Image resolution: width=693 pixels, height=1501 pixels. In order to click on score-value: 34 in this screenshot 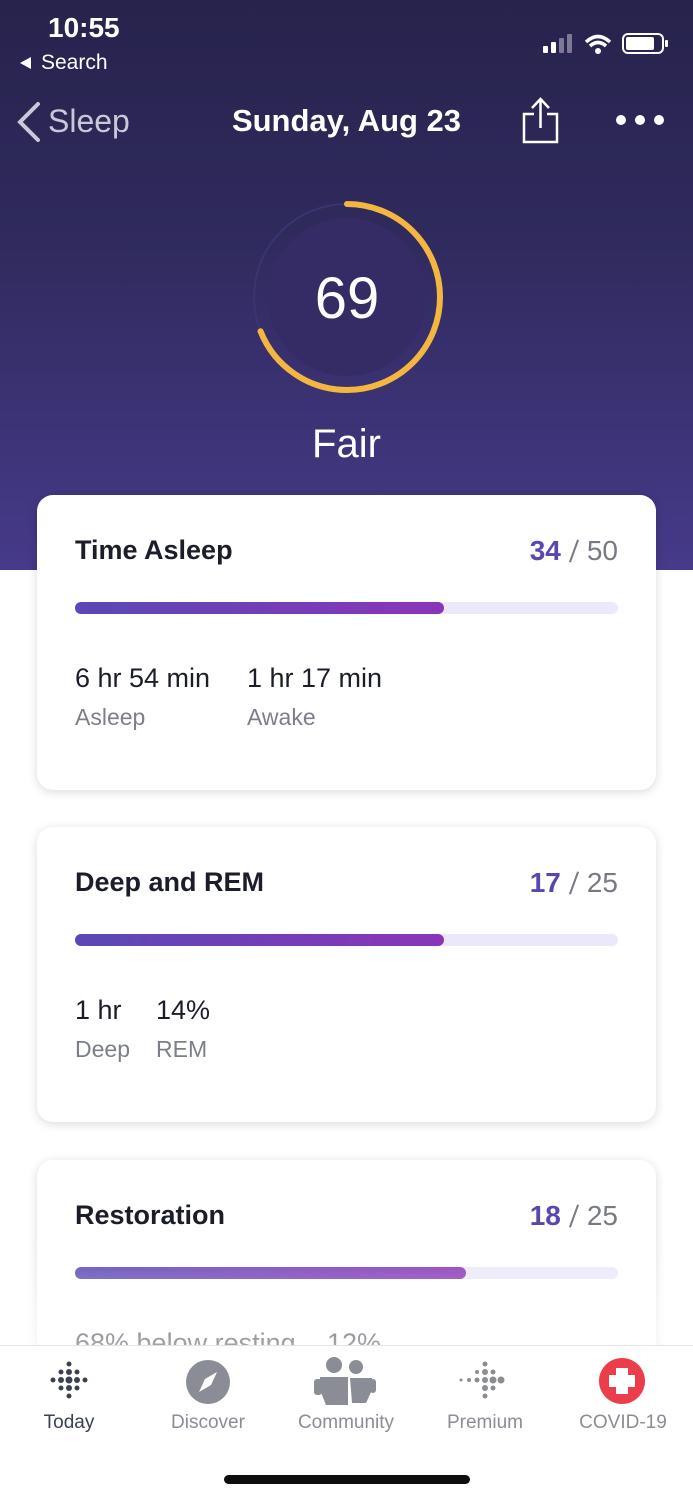, I will do `click(545, 550)`.